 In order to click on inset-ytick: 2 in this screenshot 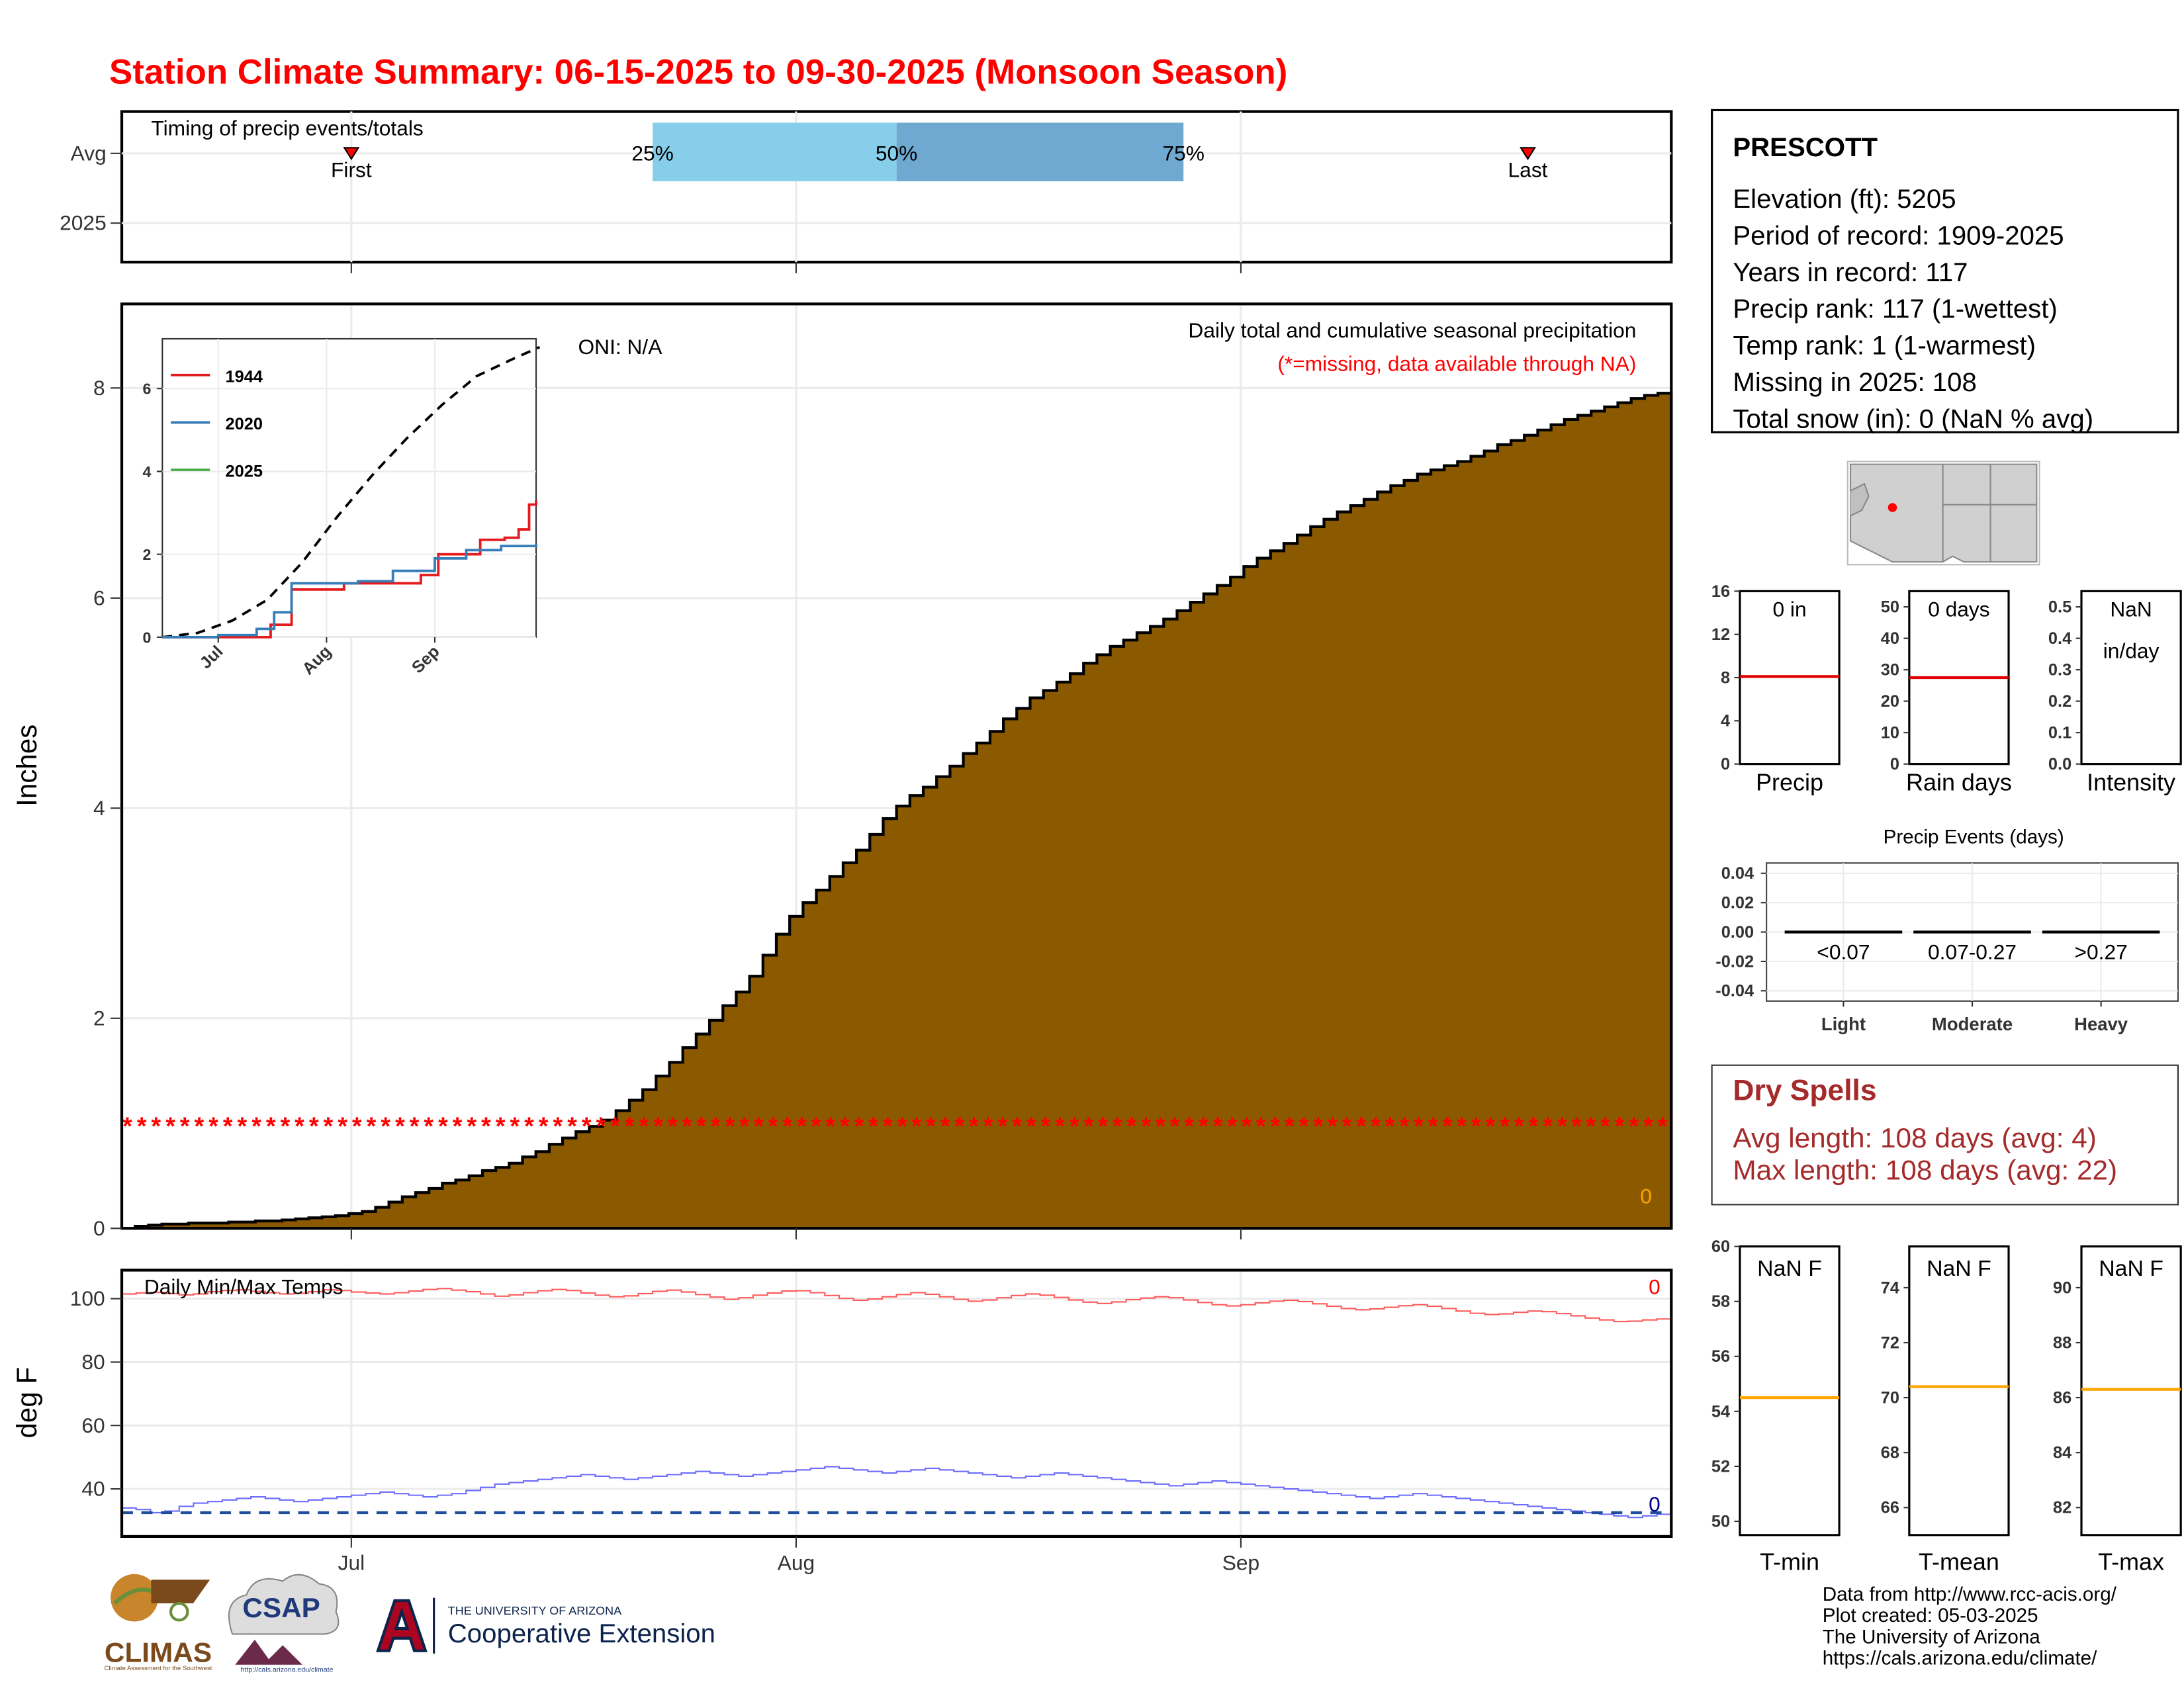, I will do `click(146, 554)`.